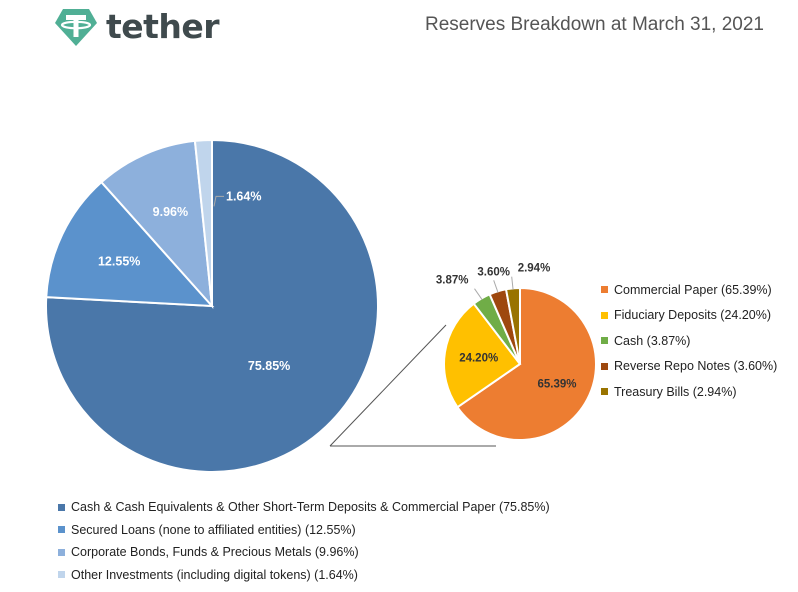  I want to click on main-slice-secured-loans-none-to-affiliat, so click(130, 244).